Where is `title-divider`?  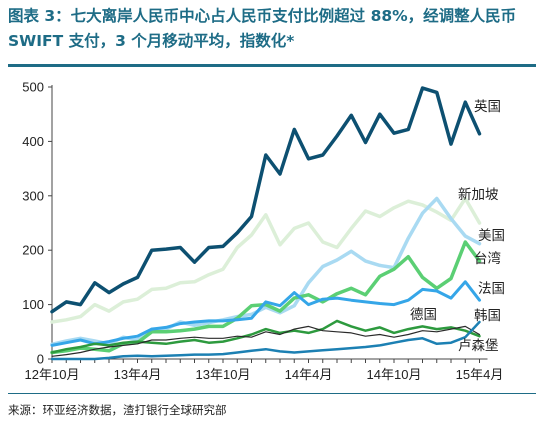
title-divider is located at coordinates (272, 65).